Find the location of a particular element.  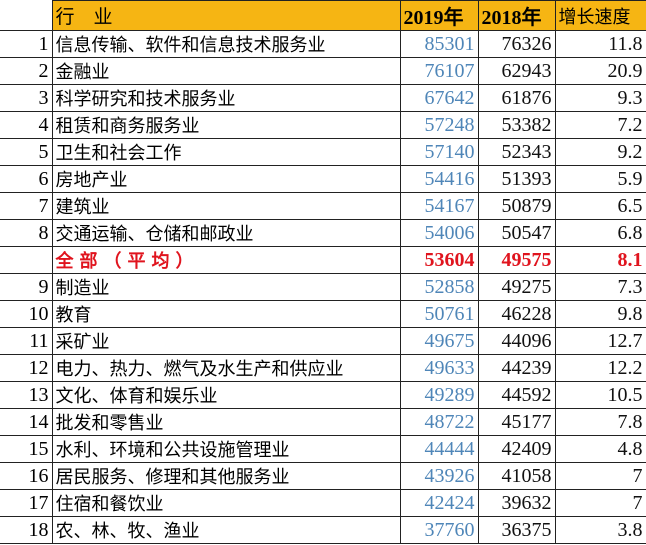

industry-name: 科学研究和技术服务业 is located at coordinates (226, 98).